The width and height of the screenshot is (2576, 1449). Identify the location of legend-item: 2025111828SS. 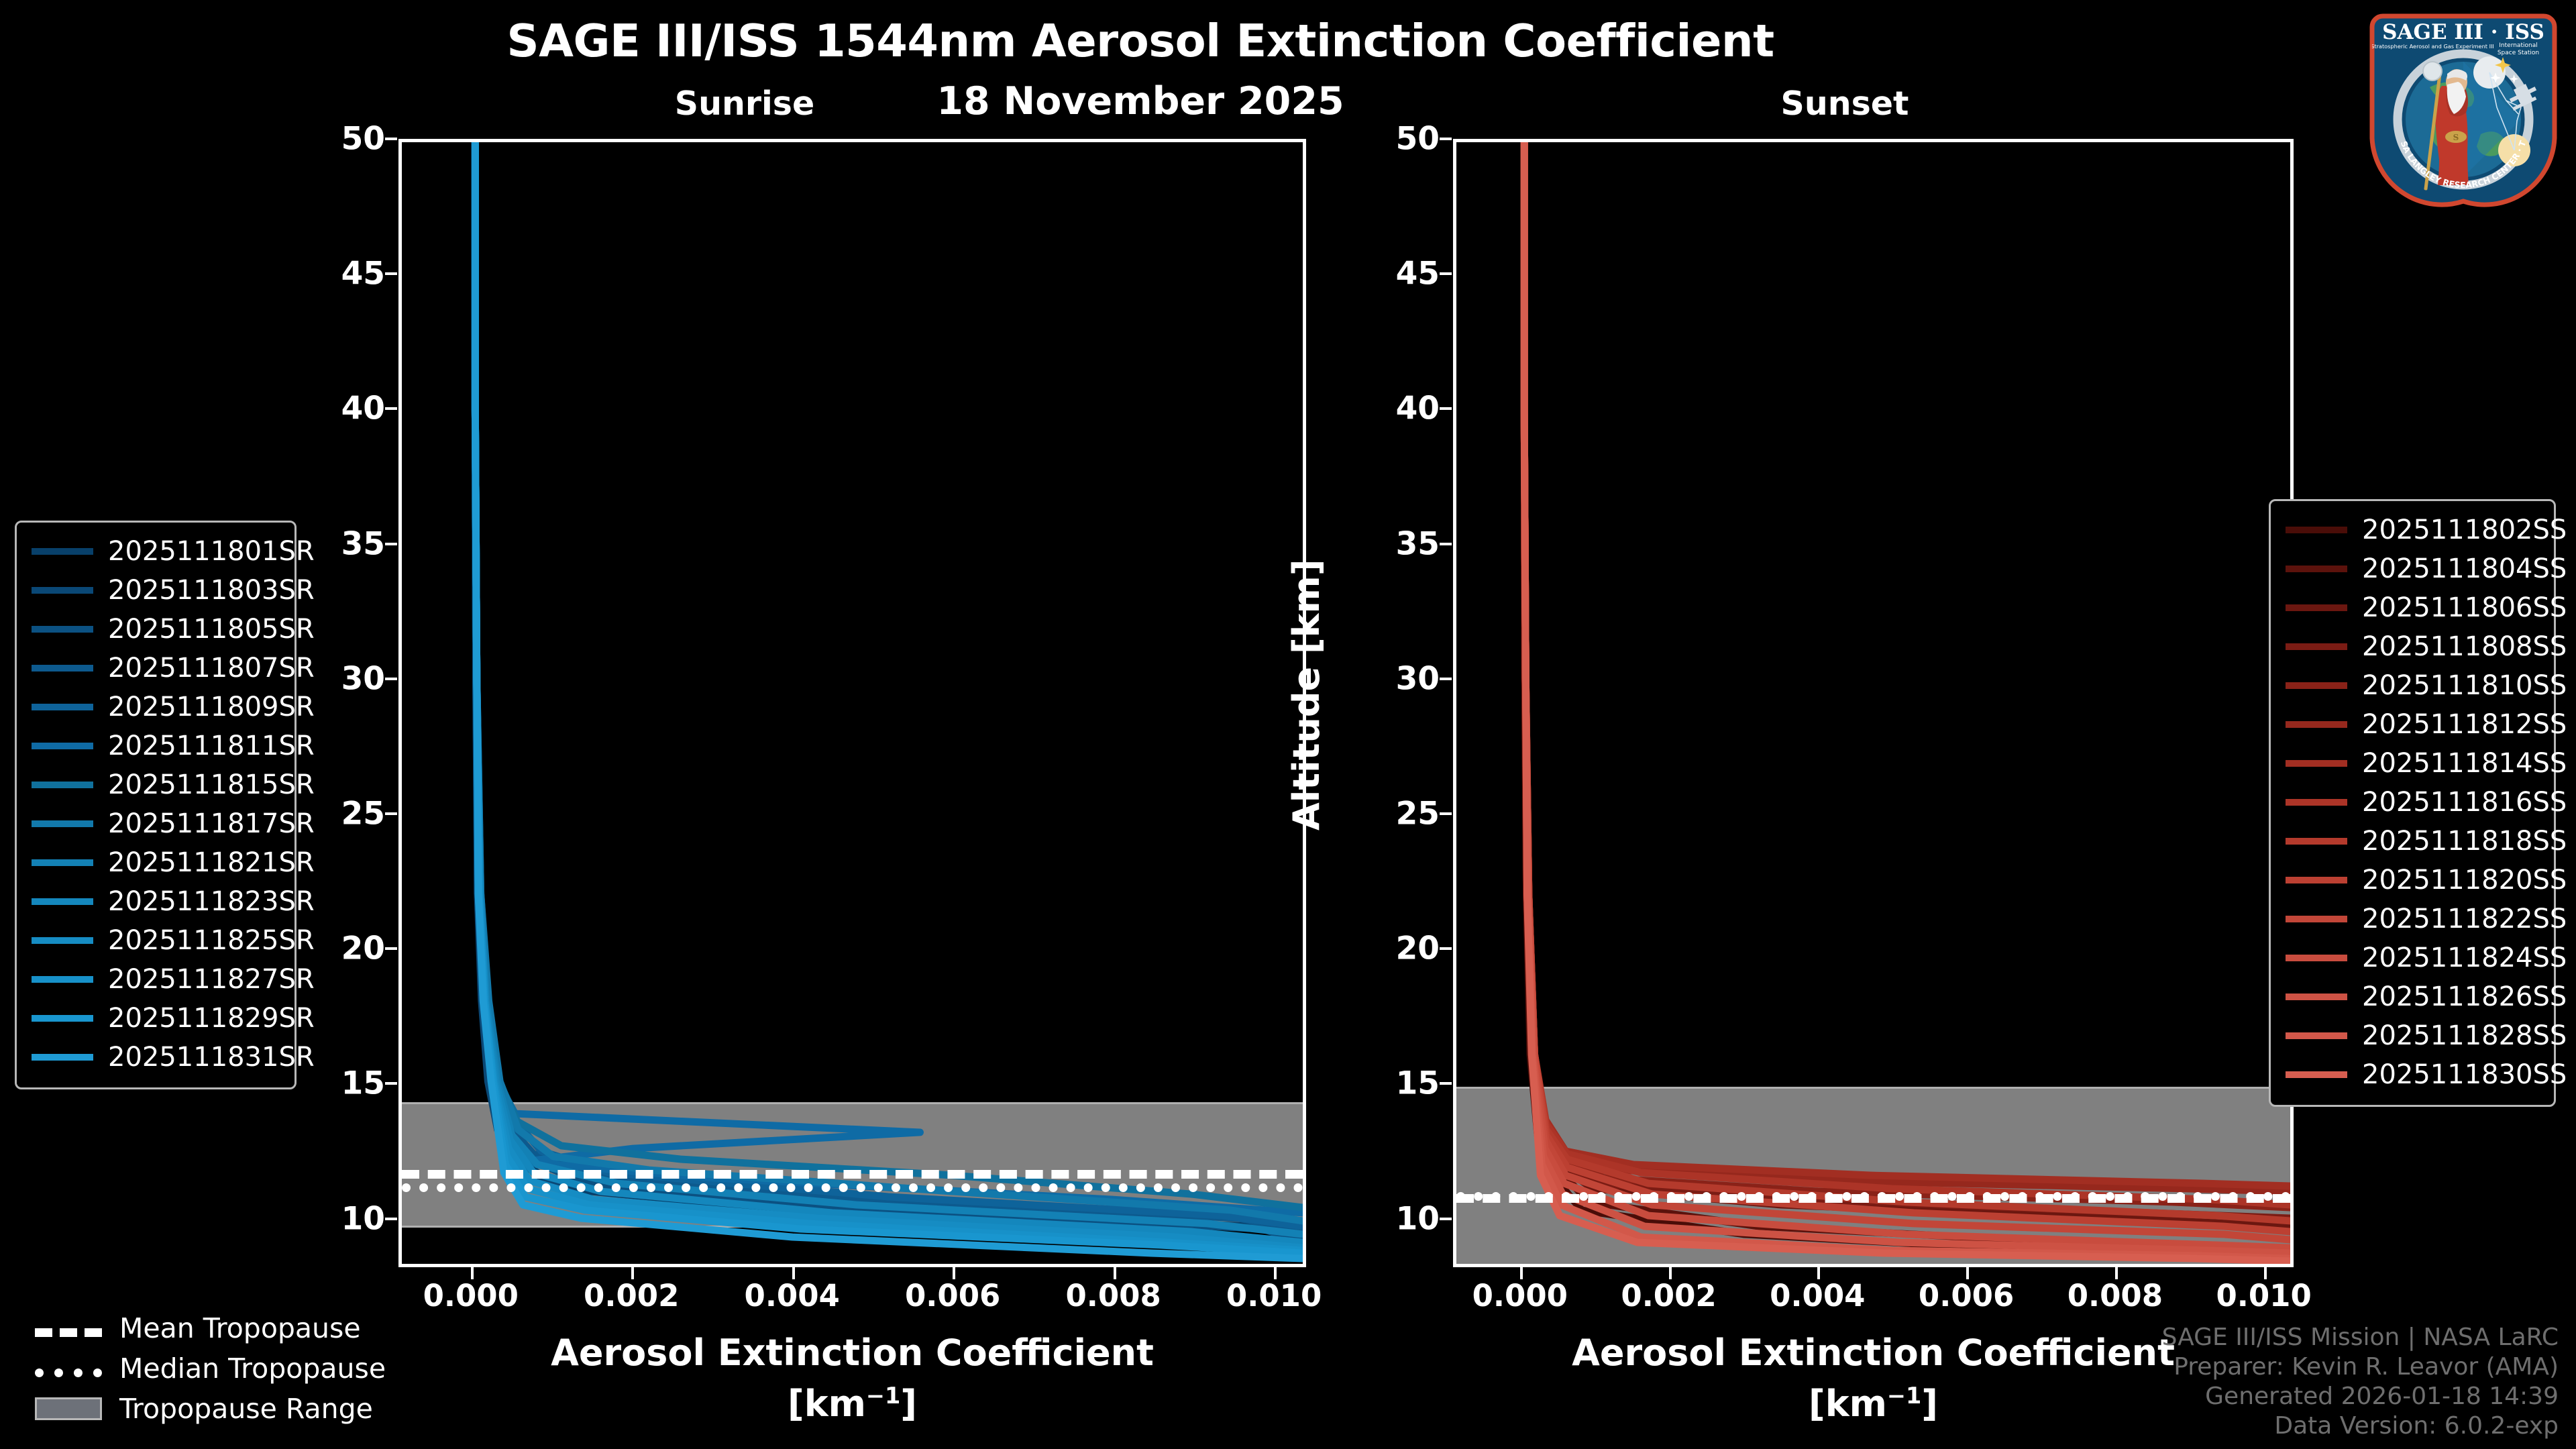
(2424, 1035).